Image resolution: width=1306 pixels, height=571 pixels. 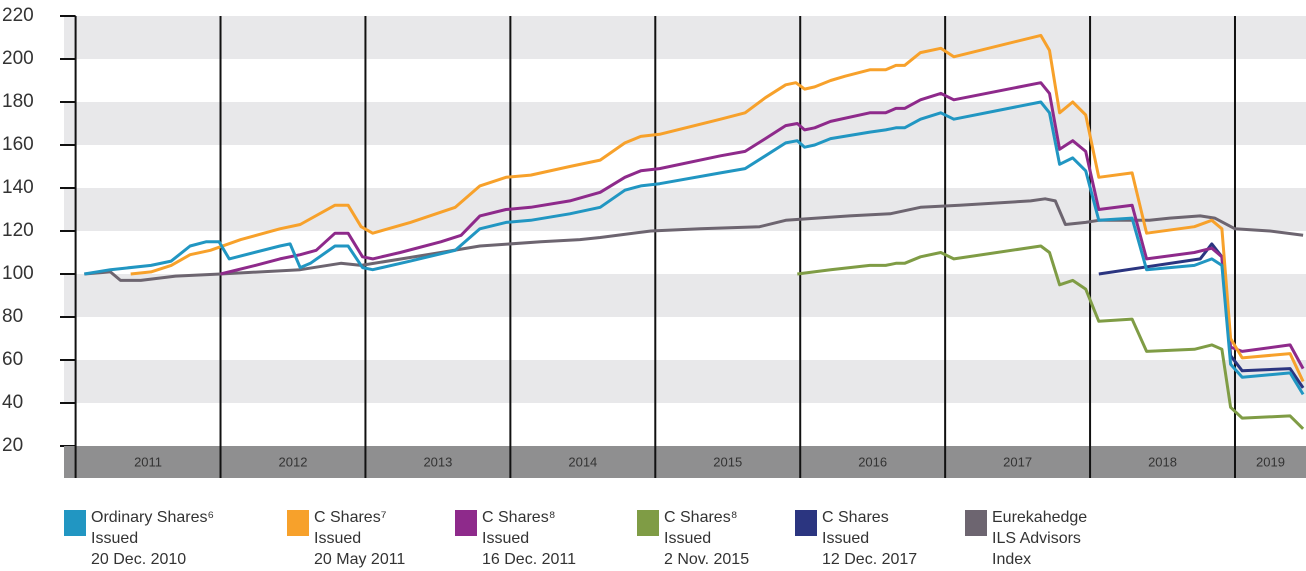 I want to click on legend-label: C Shares⁸ Issued 2 Nov. 2015, so click(x=707, y=538).